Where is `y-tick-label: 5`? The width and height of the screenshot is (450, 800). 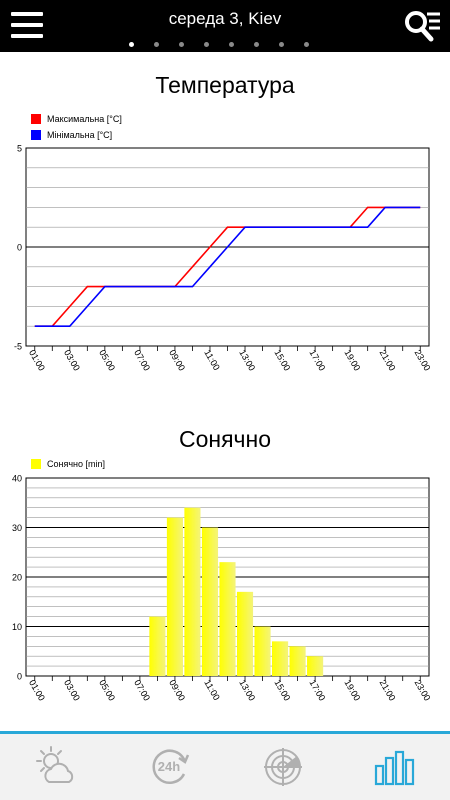 y-tick-label: 5 is located at coordinates (19, 149).